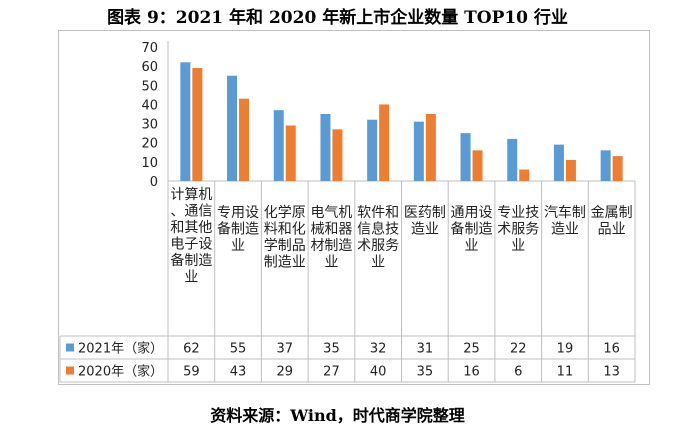 The image size is (675, 432). Describe the element at coordinates (518, 349) in the screenshot. I see `table-value: 22` at that location.